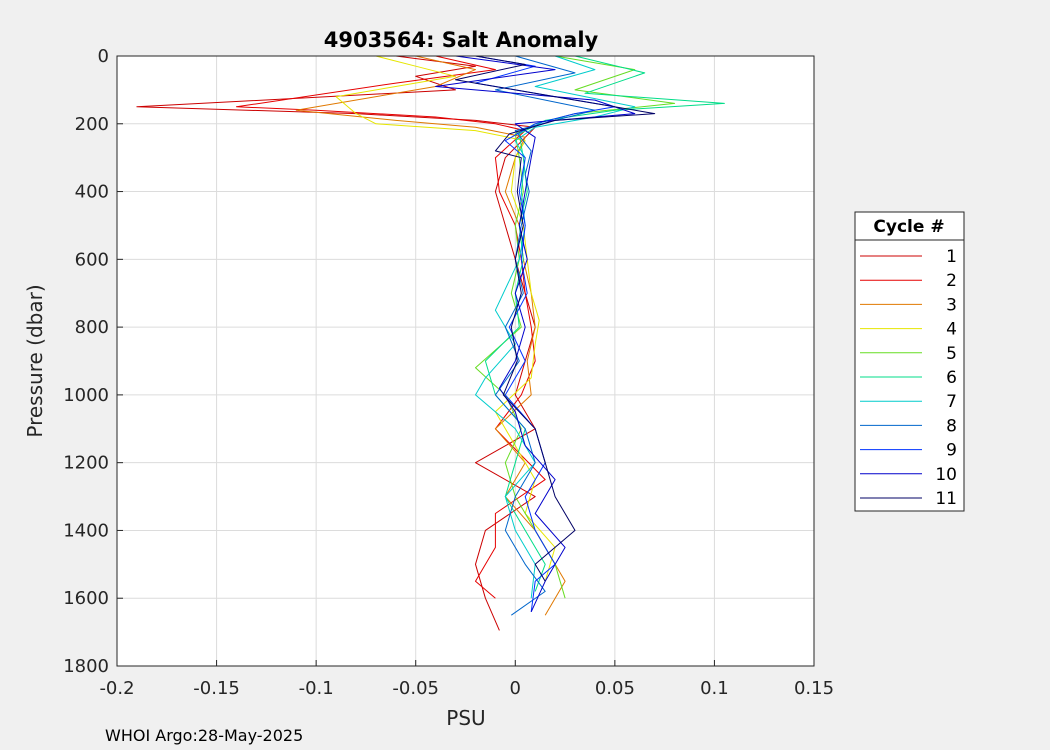 This screenshot has width=1050, height=750. I want to click on y-tick-label: 1600, so click(86, 598).